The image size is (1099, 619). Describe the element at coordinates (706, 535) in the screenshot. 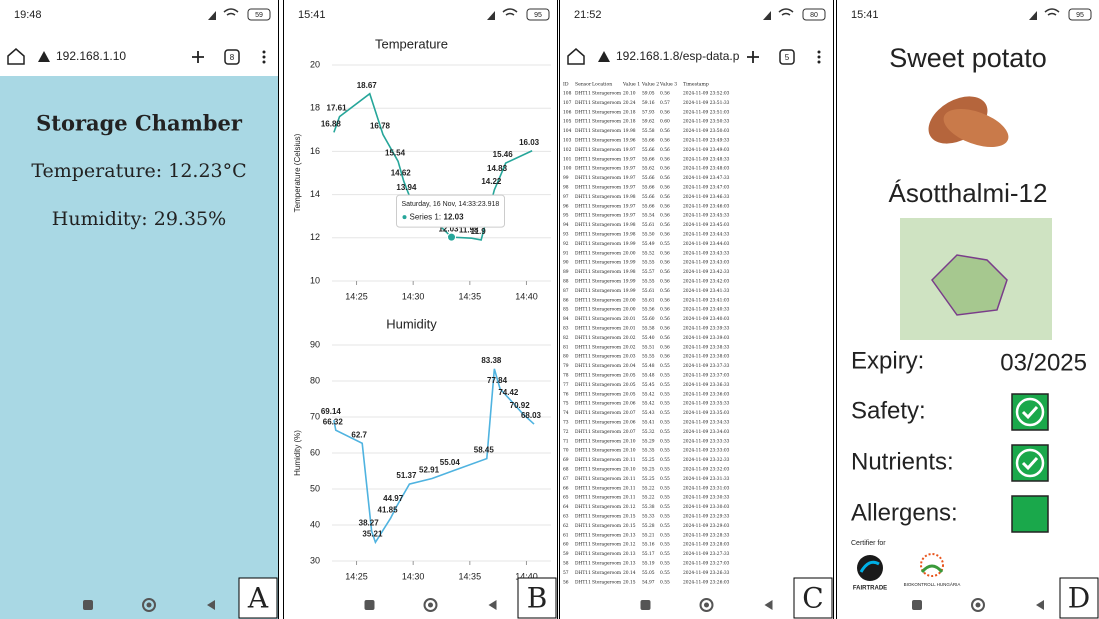

I see `table-cell: 2024-11-09 23:28:33` at that location.